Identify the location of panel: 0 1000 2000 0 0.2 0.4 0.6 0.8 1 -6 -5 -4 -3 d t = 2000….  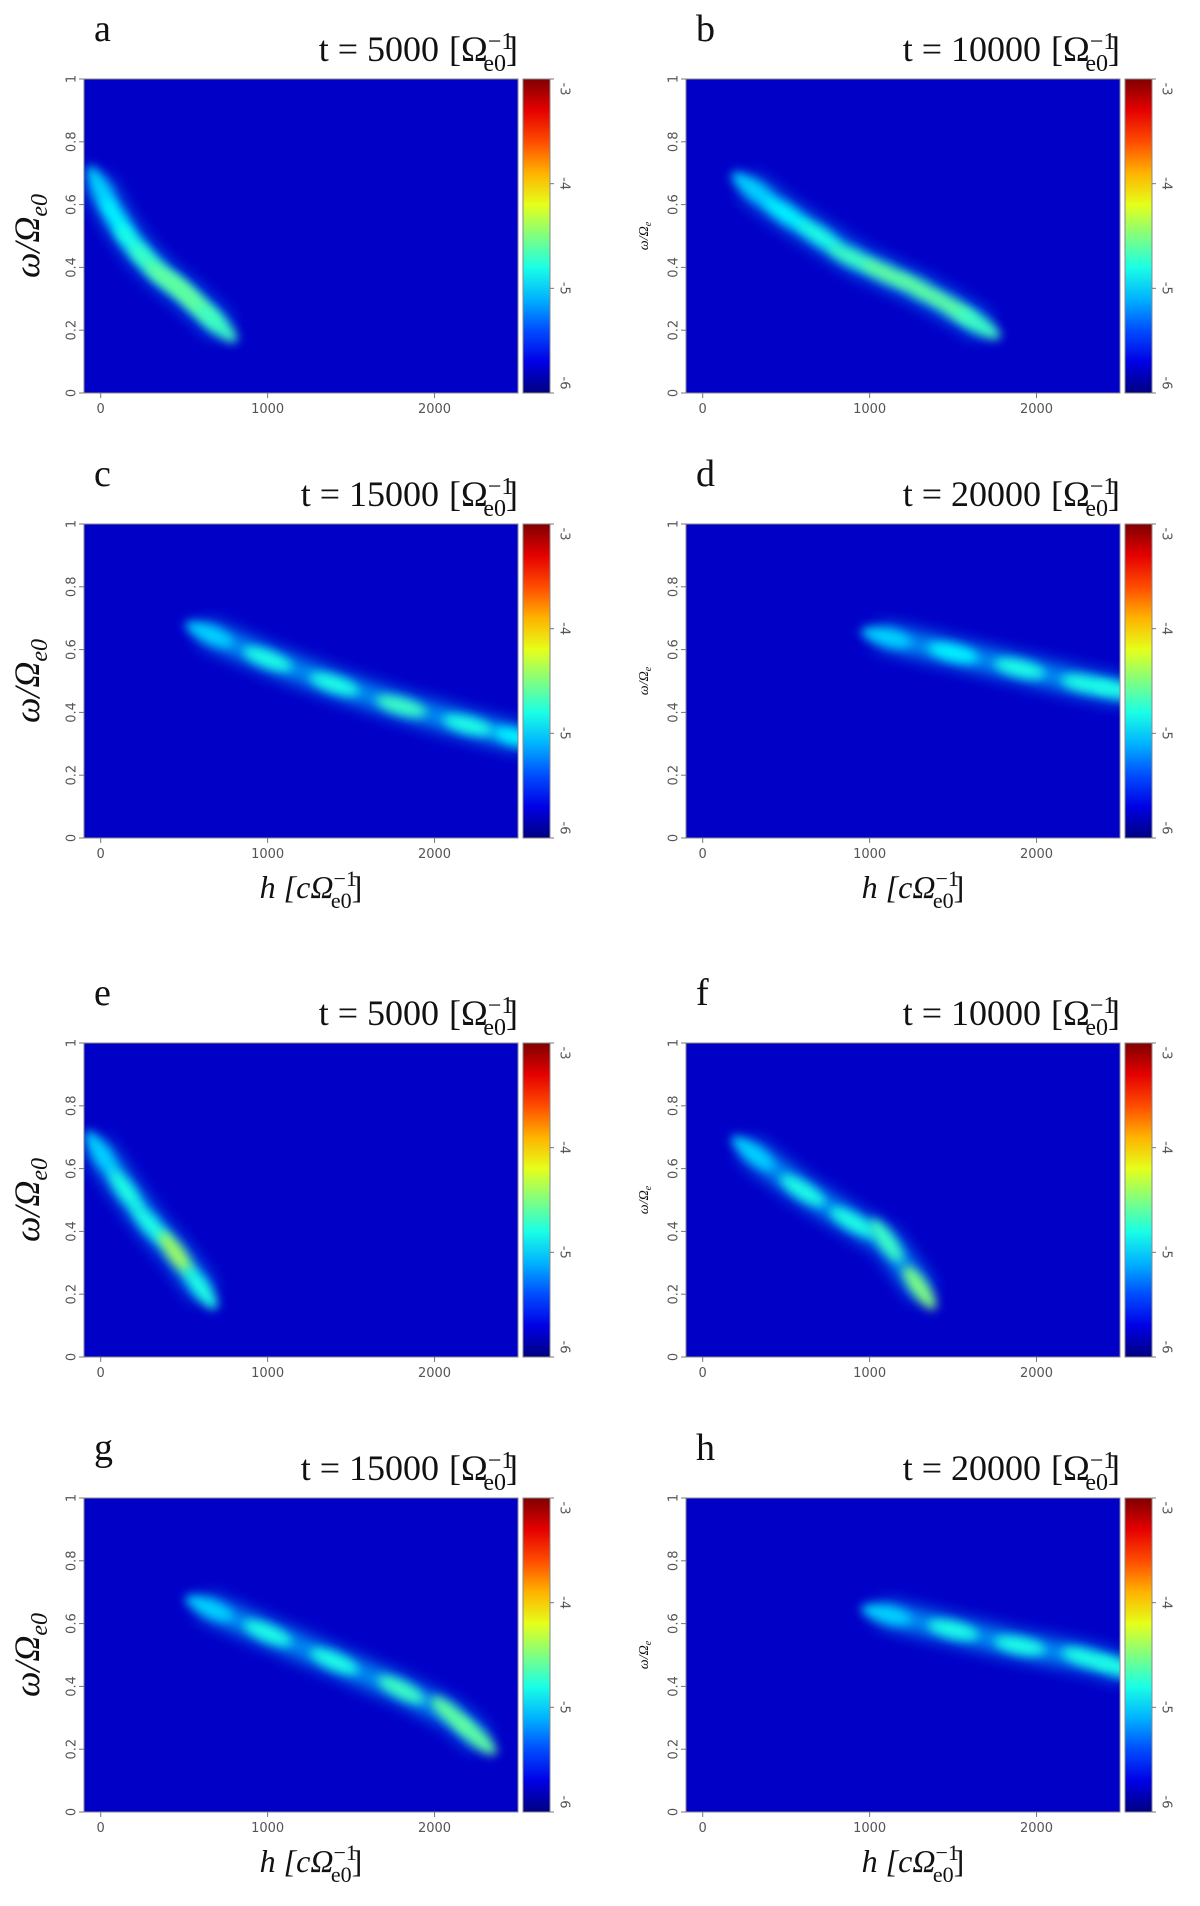
(905, 683).